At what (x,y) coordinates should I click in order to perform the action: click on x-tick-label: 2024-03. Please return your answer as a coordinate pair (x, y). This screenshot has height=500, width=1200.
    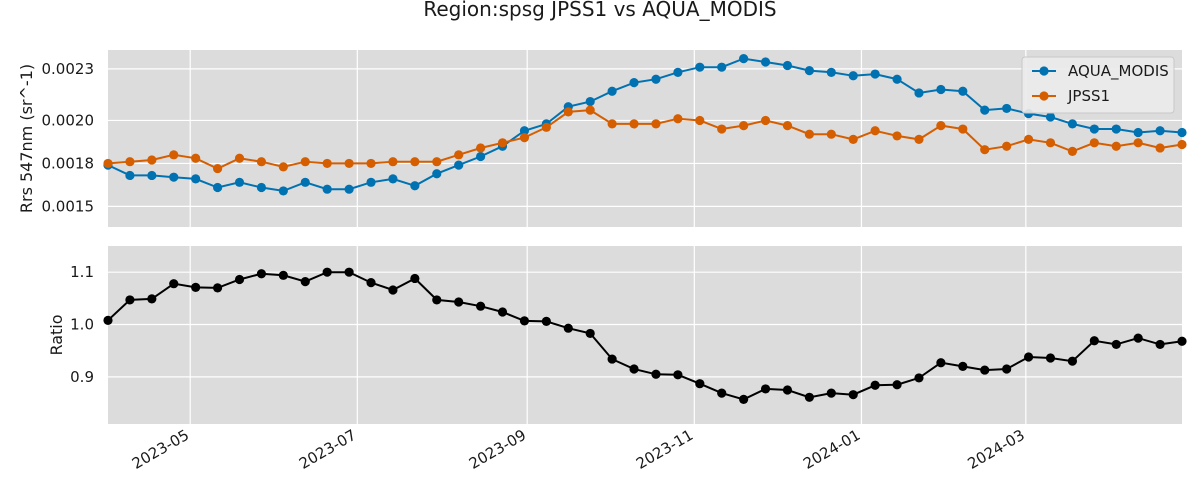
    Looking at the image, I should click on (996, 449).